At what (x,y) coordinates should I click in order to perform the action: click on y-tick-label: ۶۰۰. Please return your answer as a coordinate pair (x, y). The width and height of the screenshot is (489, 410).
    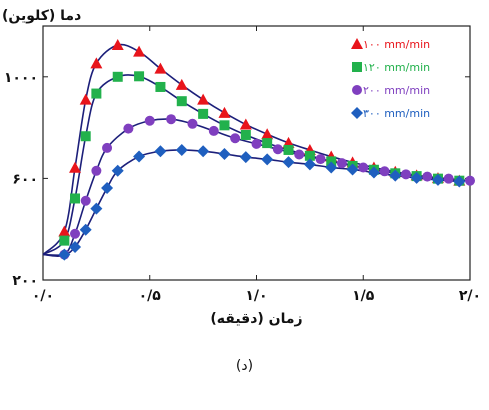
    Looking at the image, I should click on (25, 179).